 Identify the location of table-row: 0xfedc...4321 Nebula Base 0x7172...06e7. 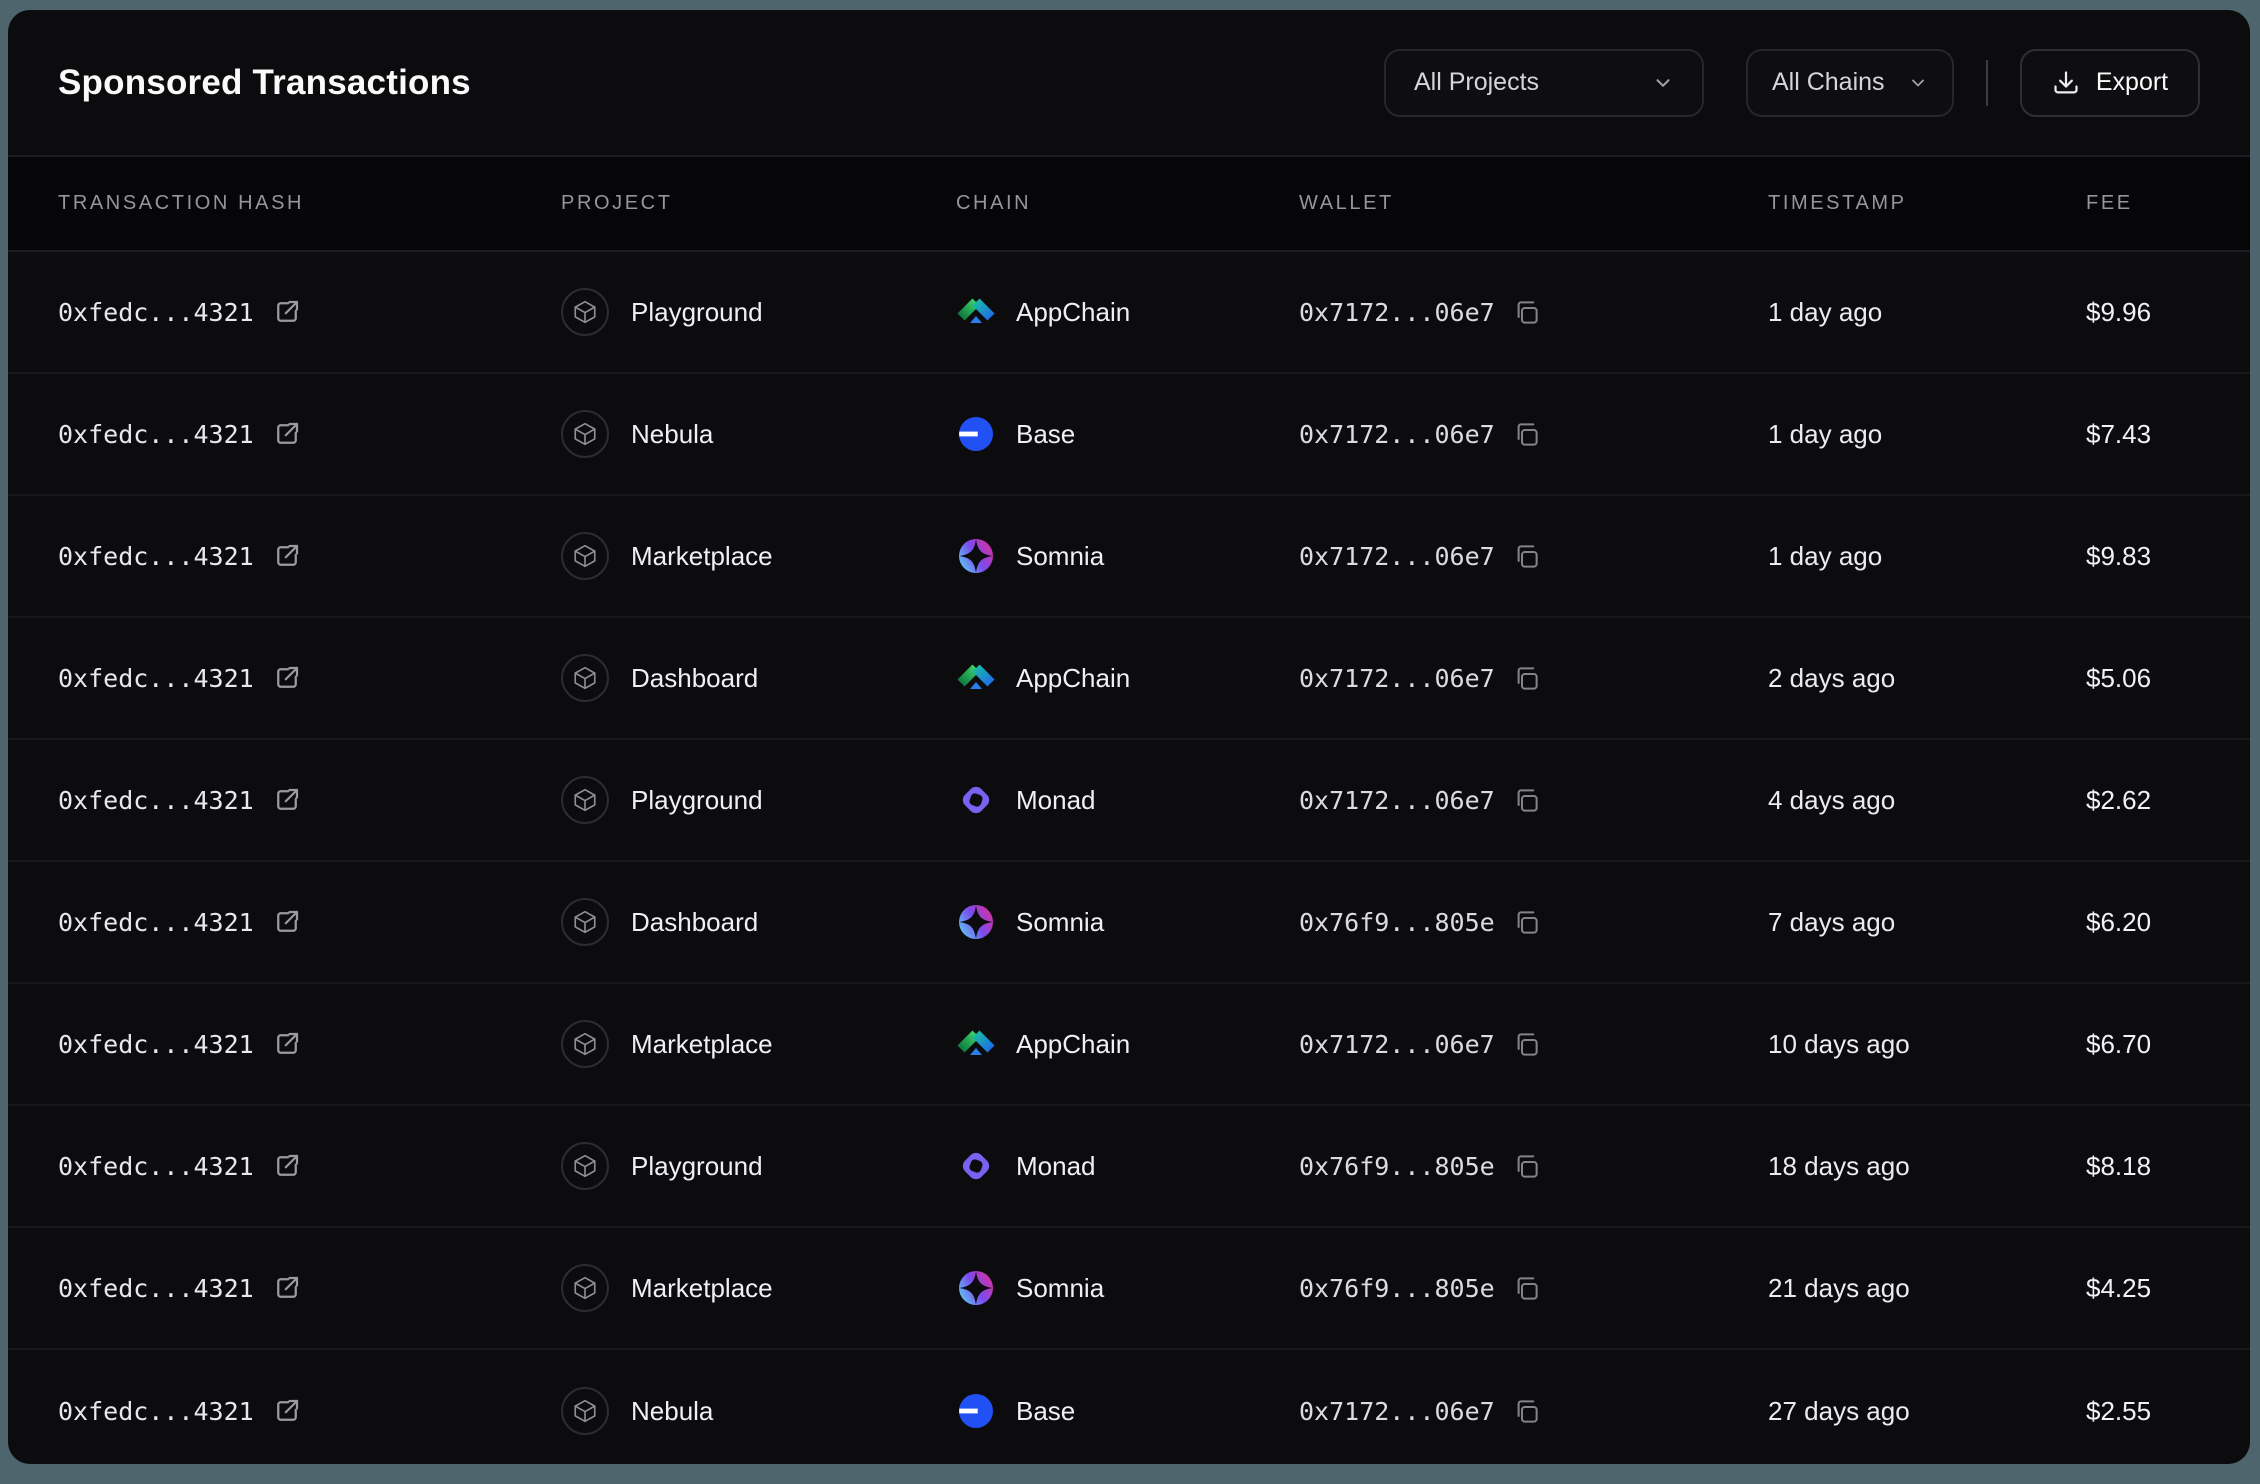
(1129, 1407).